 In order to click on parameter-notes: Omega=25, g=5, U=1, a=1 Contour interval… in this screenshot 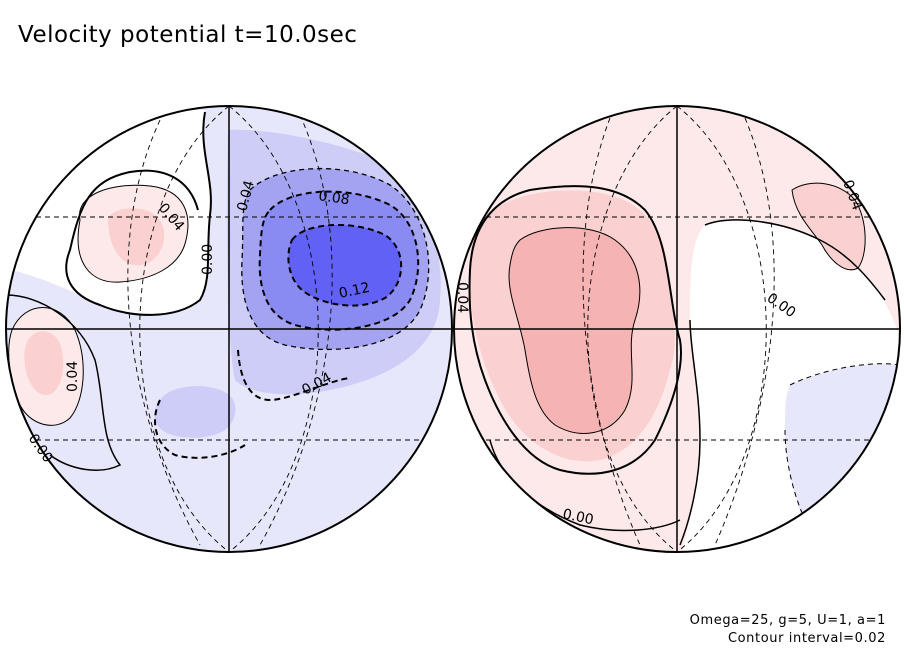, I will do `click(788, 630)`.